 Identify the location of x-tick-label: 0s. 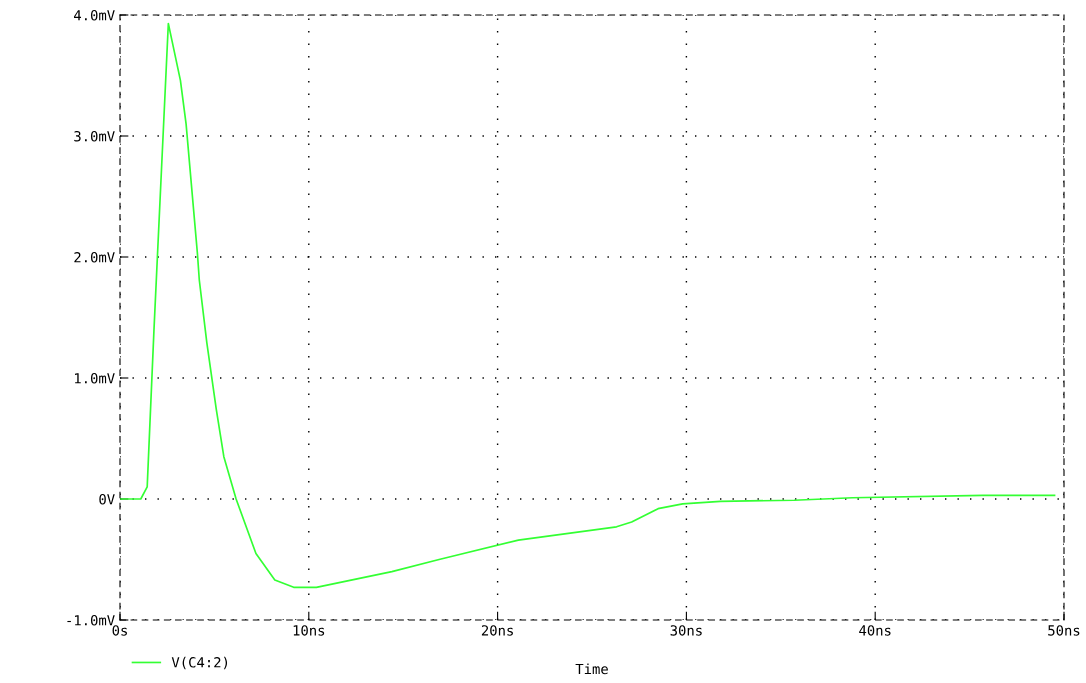
(119, 630).